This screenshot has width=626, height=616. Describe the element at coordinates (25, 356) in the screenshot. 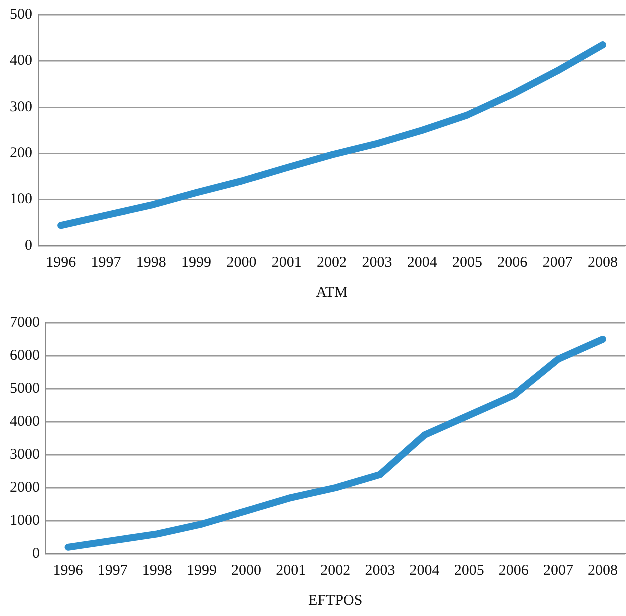

I see `y-tick-label: 6000` at that location.